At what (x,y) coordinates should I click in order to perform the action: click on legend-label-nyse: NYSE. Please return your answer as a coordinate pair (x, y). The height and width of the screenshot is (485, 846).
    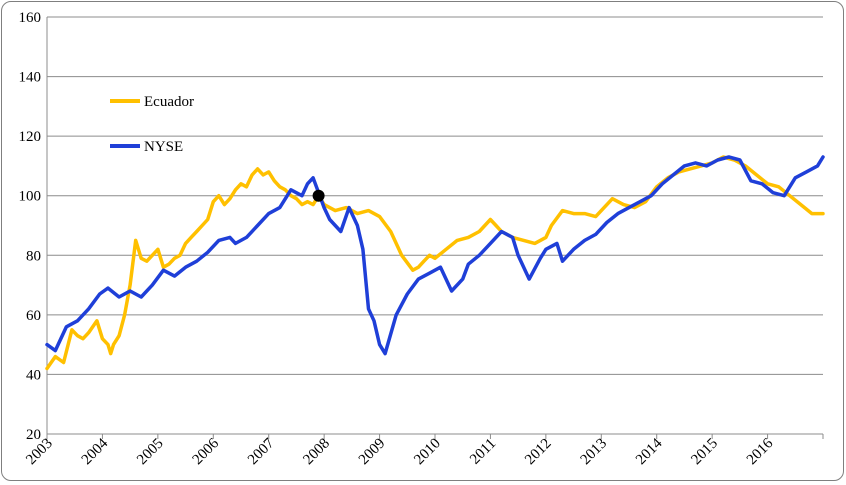
    Looking at the image, I should click on (163, 147).